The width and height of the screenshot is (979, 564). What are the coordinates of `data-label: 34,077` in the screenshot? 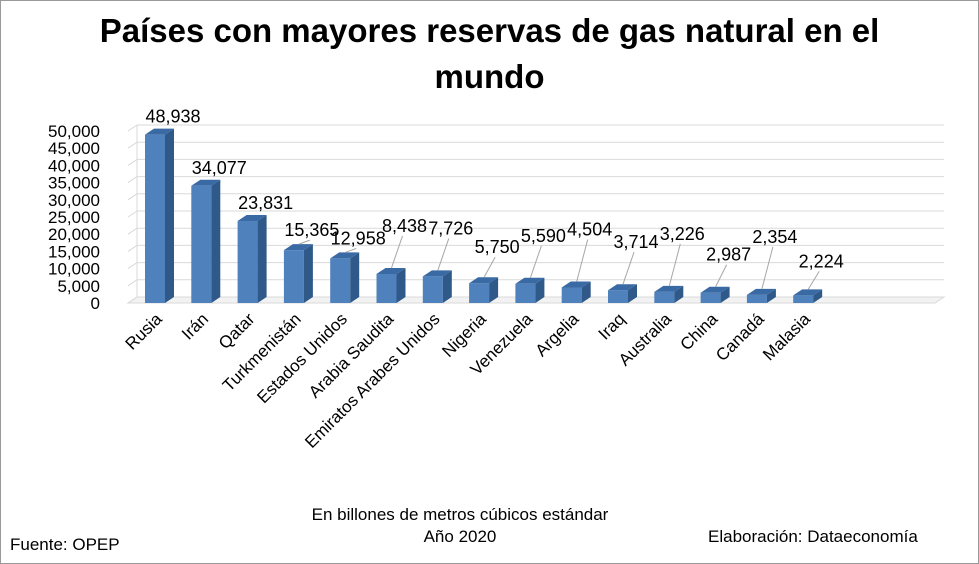 It's located at (219, 168).